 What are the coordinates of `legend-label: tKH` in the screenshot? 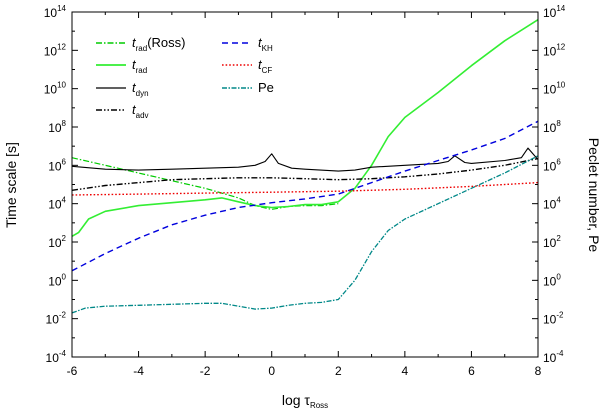 It's located at (265, 44).